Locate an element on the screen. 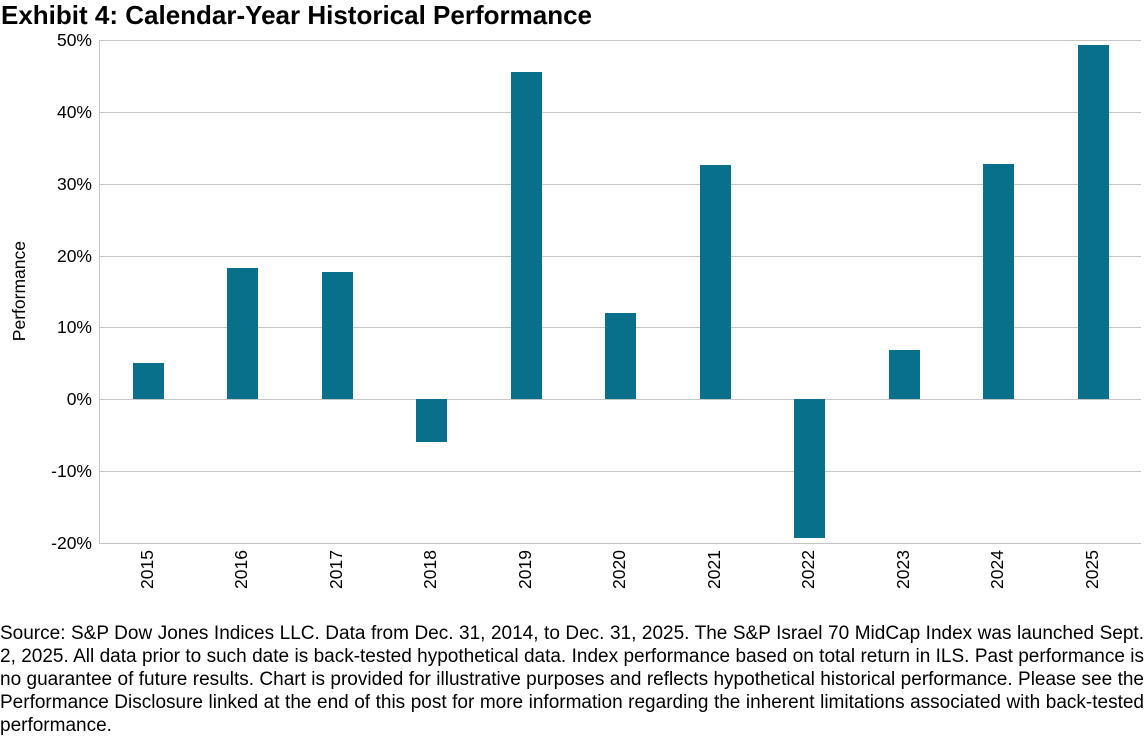  y-tick-label: -10% is located at coordinates (71, 471).